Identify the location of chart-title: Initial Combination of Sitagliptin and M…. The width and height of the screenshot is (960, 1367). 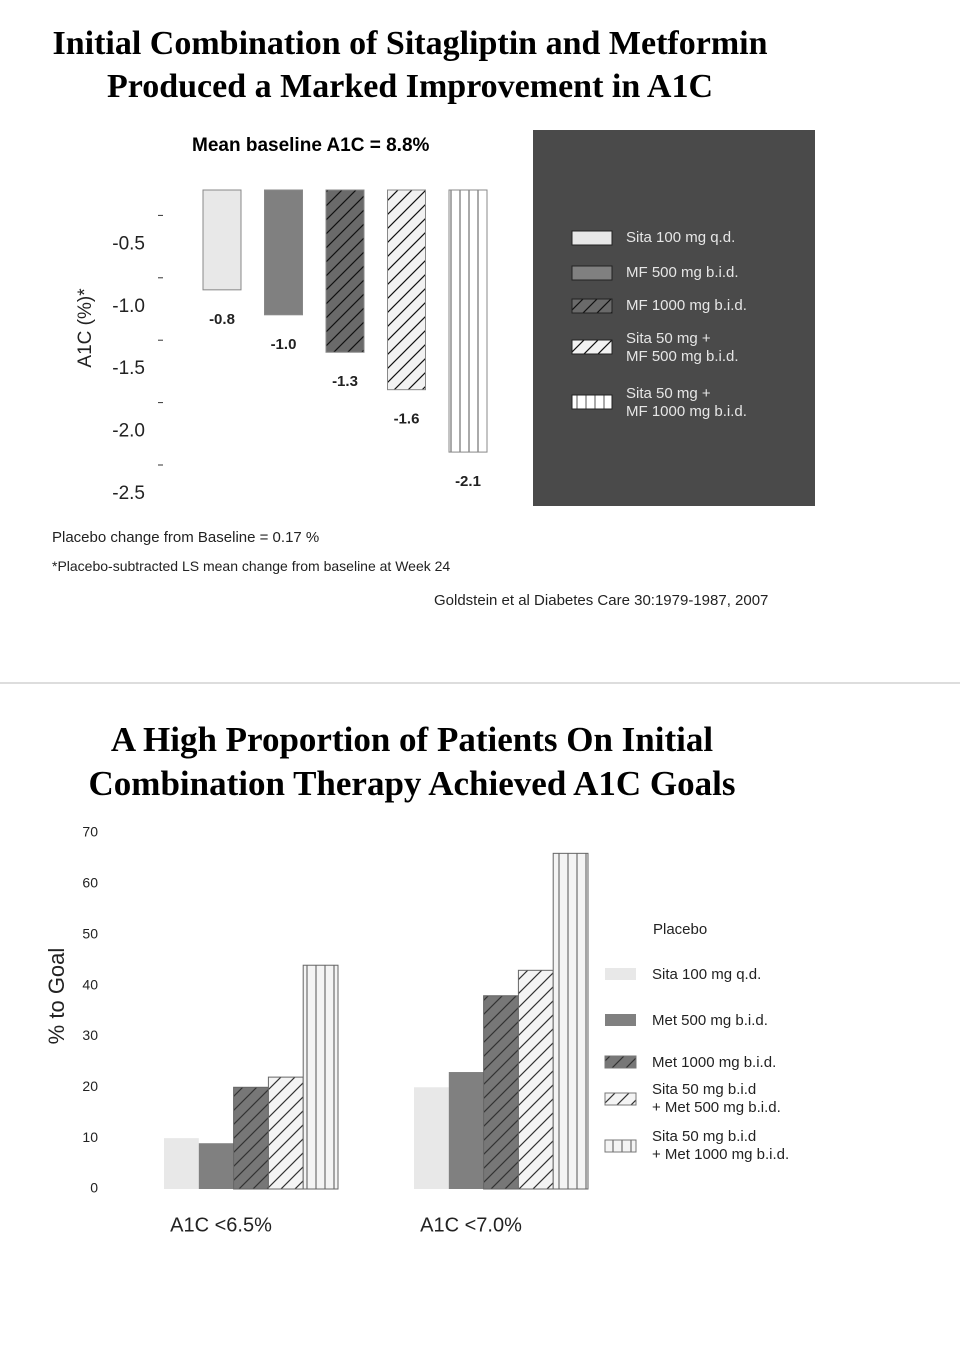
(410, 65).